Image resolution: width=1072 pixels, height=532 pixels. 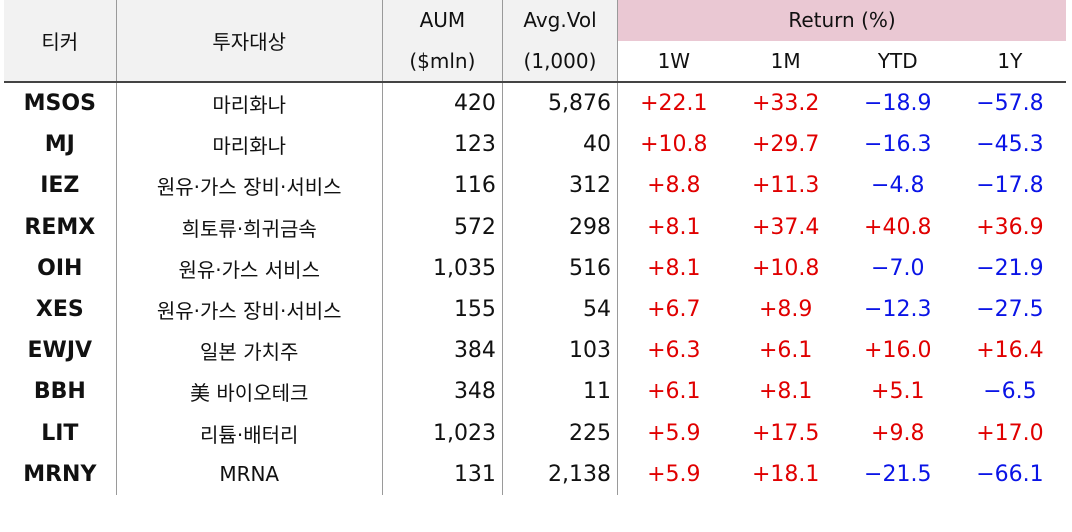 What do you see at coordinates (673, 61) in the screenshot?
I see `header-1w: 1W` at bounding box center [673, 61].